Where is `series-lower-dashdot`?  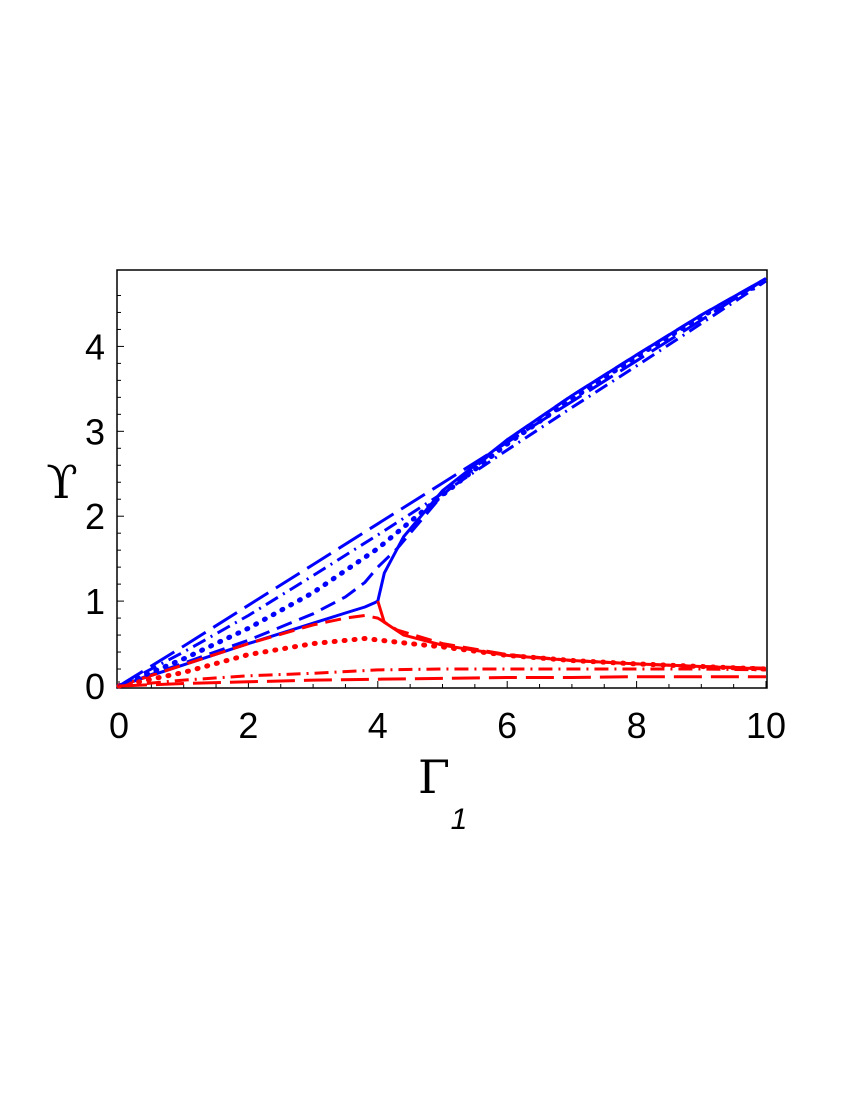 series-lower-dashdot is located at coordinates (442, 677).